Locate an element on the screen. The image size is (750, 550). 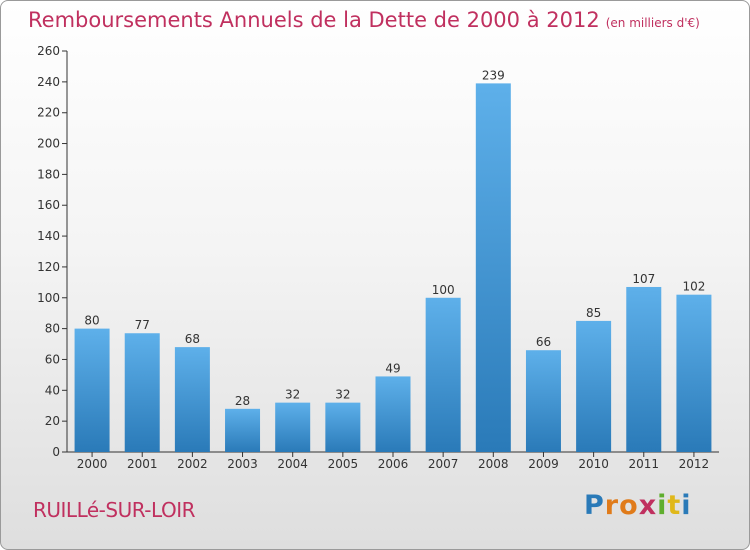
y-tick-label: 60 is located at coordinates (52, 359).